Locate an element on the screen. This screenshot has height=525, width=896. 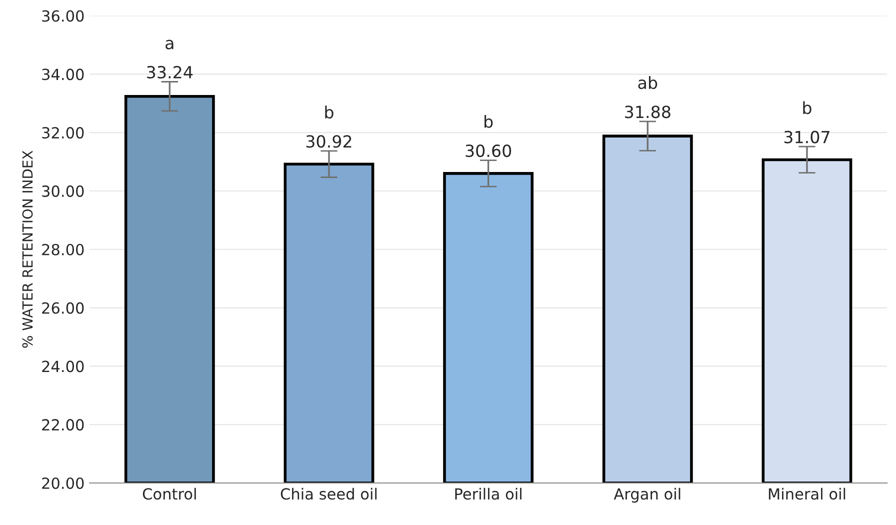
y-tick-label: 28.00 is located at coordinates (63, 250).